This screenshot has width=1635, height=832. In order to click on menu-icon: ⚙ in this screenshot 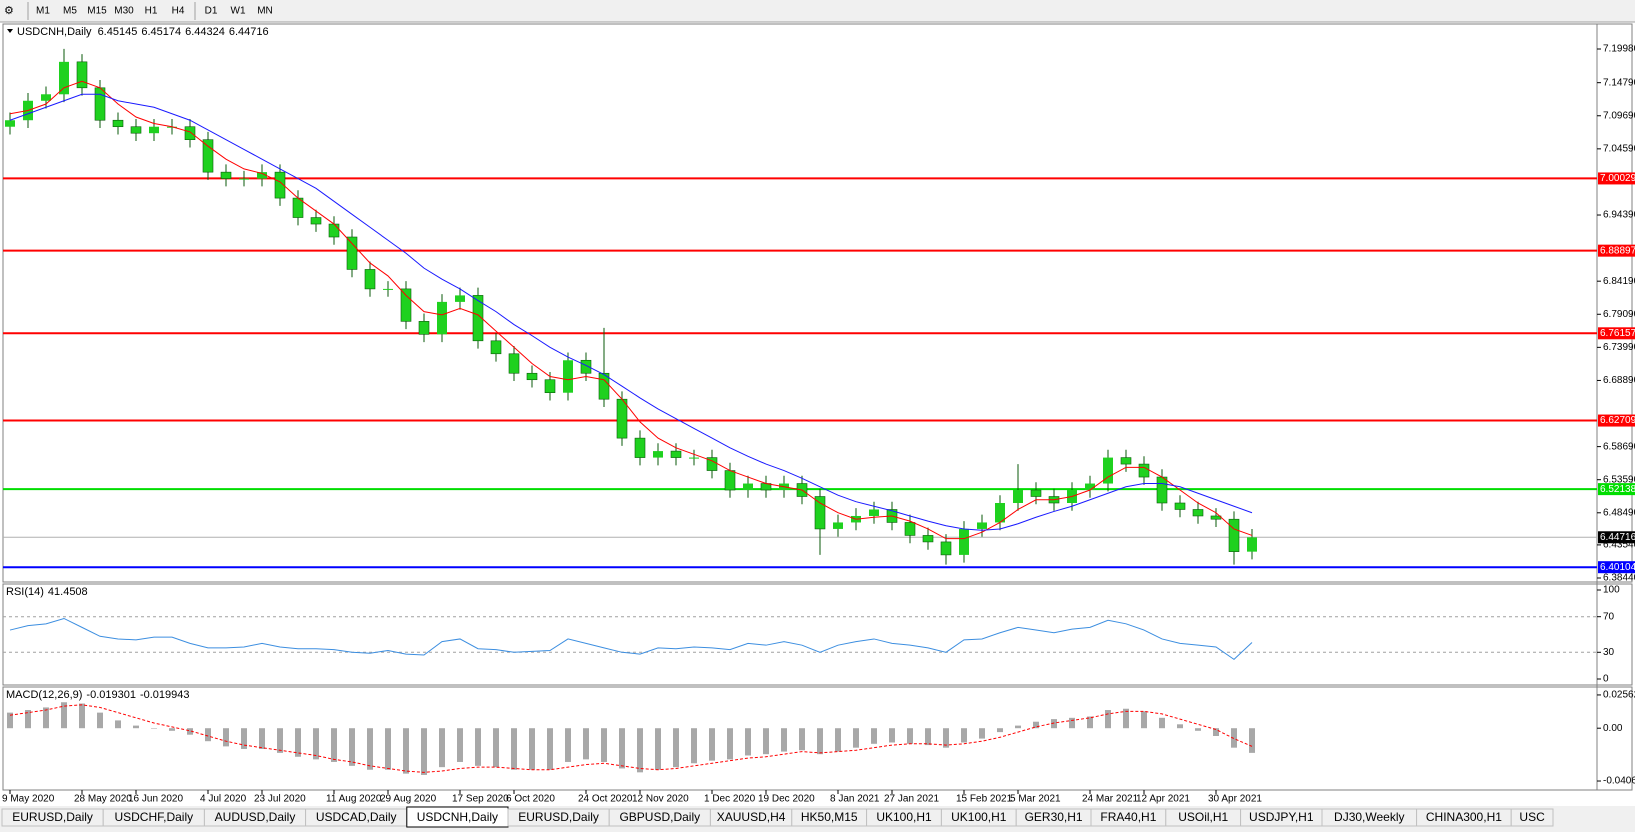, I will do `click(9, 11)`.